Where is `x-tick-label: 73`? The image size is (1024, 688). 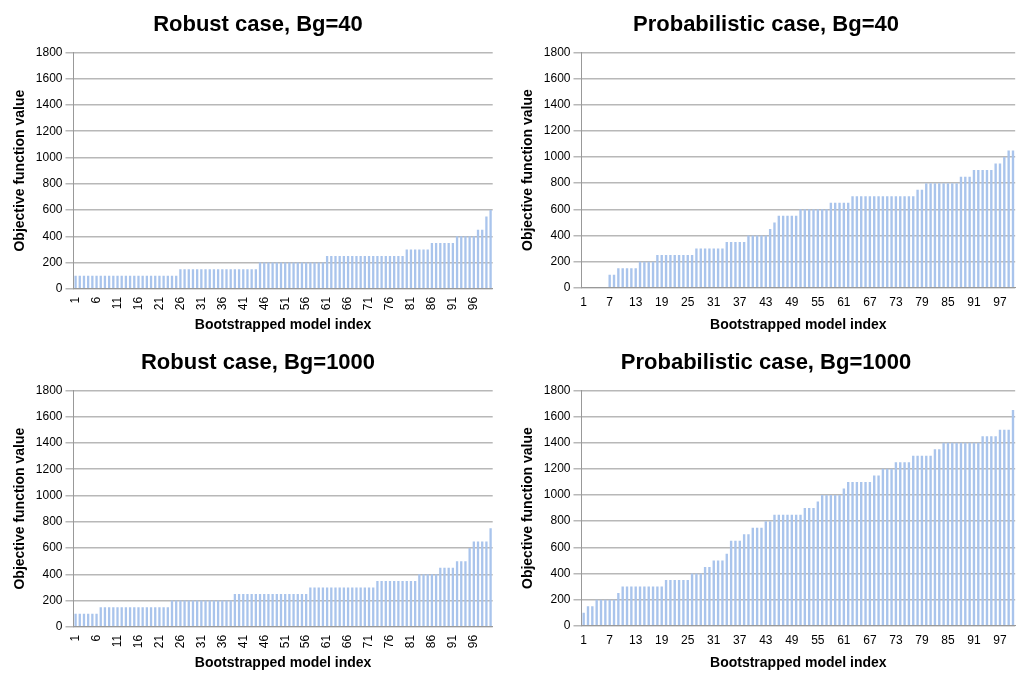
x-tick-label: 73 is located at coordinates (896, 302).